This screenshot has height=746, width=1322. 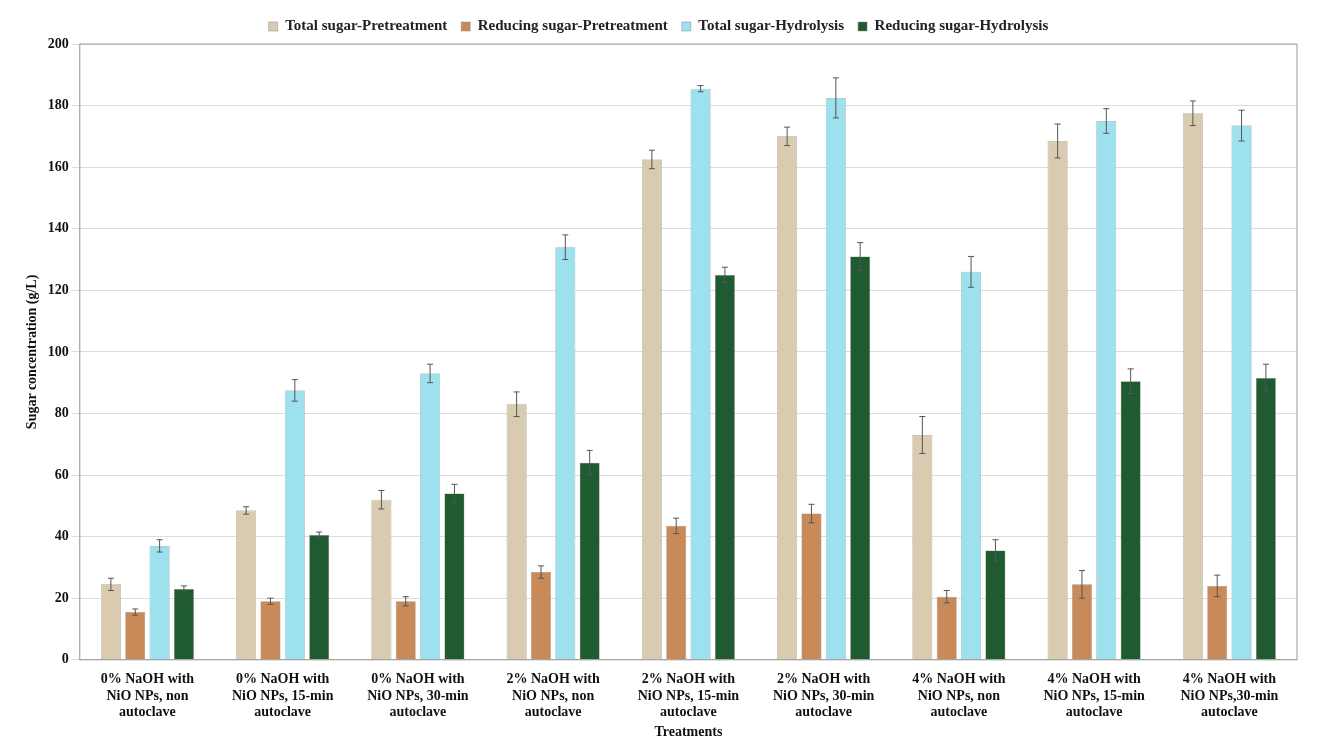 I want to click on y-tick-label: 200, so click(x=58, y=43).